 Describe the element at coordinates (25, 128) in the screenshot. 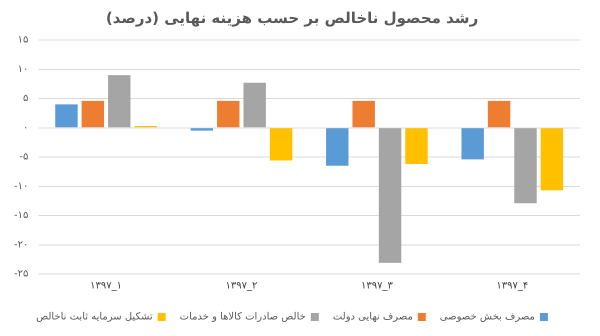

I see `y-tick-label: ۰` at that location.